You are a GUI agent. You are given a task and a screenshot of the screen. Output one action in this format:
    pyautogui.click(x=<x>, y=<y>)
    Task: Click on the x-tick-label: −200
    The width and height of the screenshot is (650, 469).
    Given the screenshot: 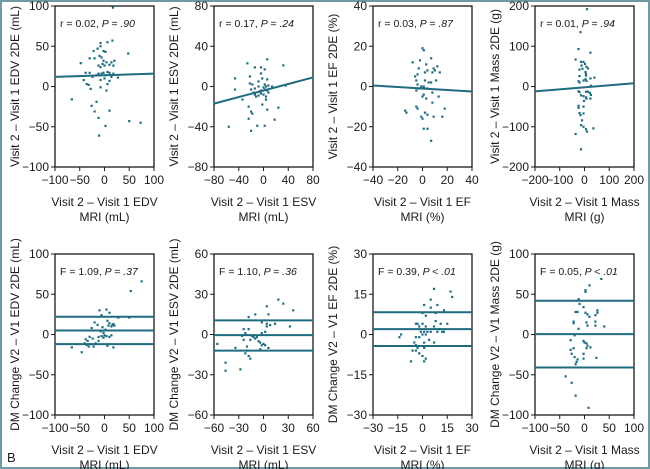 What is the action you would take?
    pyautogui.click(x=534, y=180)
    